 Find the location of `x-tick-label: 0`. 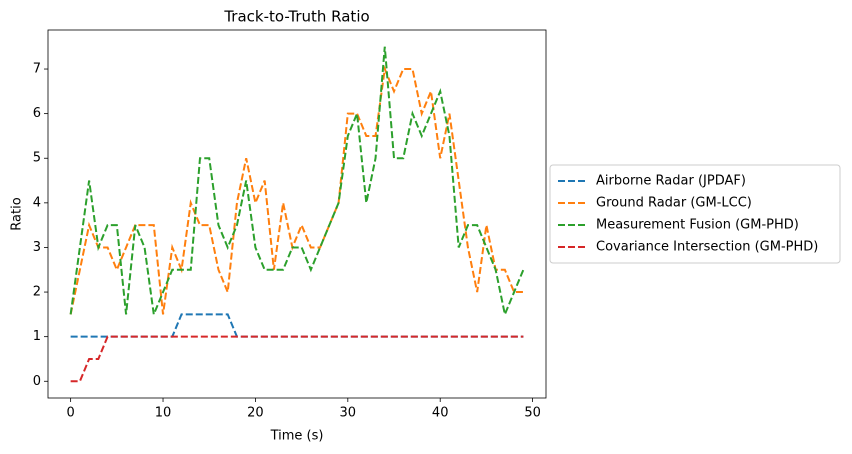

x-tick-label: 0 is located at coordinates (70, 413).